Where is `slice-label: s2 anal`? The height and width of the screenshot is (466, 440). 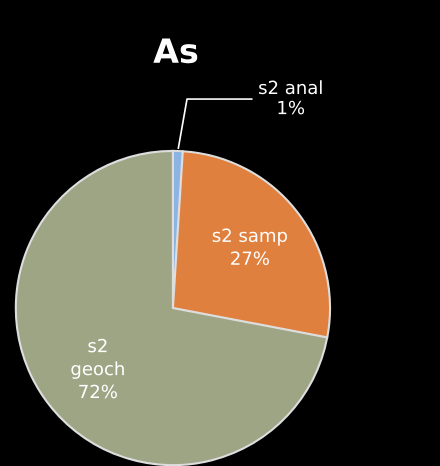 slice-label: s2 anal is located at coordinates (290, 87).